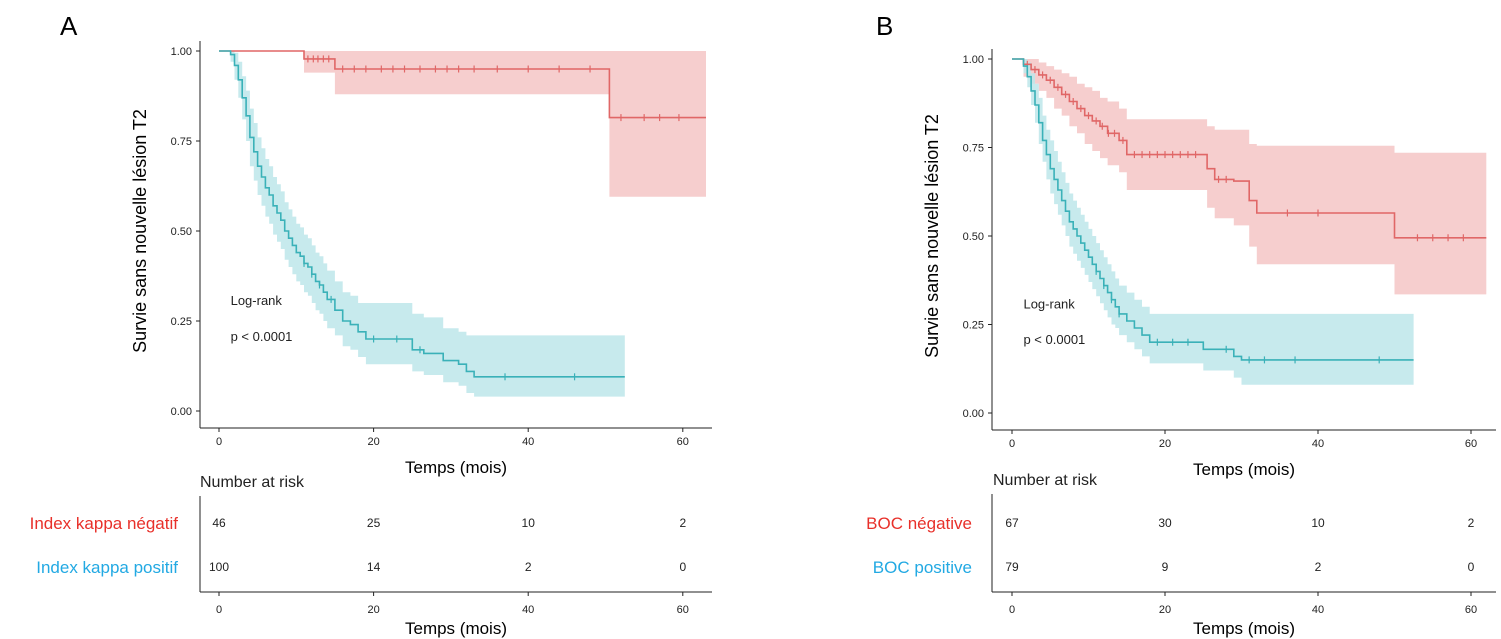 This screenshot has height=639, width=1501. I want to click on risk-group-label: Index kappa positif, so click(107, 567).